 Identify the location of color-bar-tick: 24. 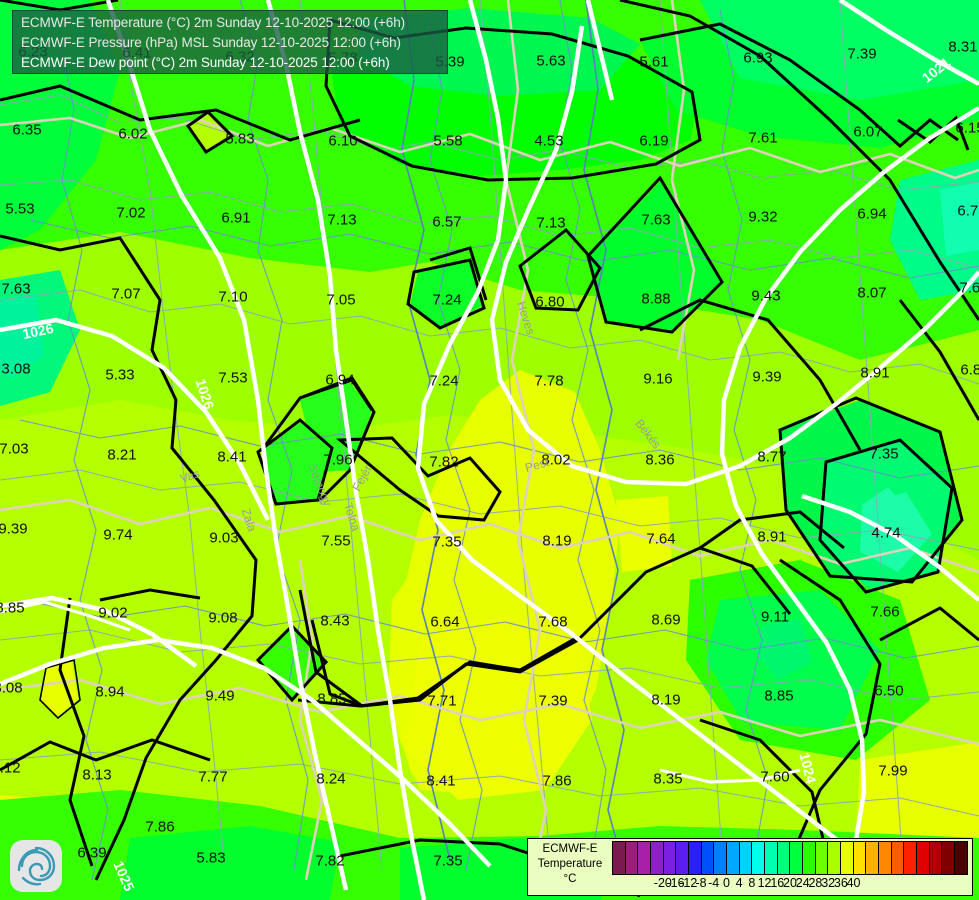
(802, 883).